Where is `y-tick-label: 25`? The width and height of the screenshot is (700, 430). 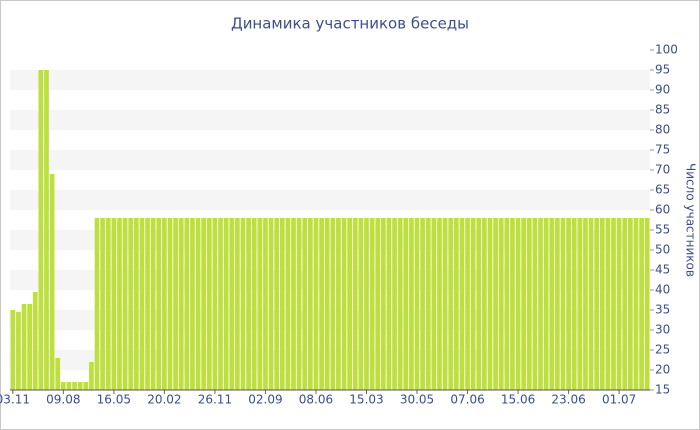 y-tick-label: 25 is located at coordinates (662, 350).